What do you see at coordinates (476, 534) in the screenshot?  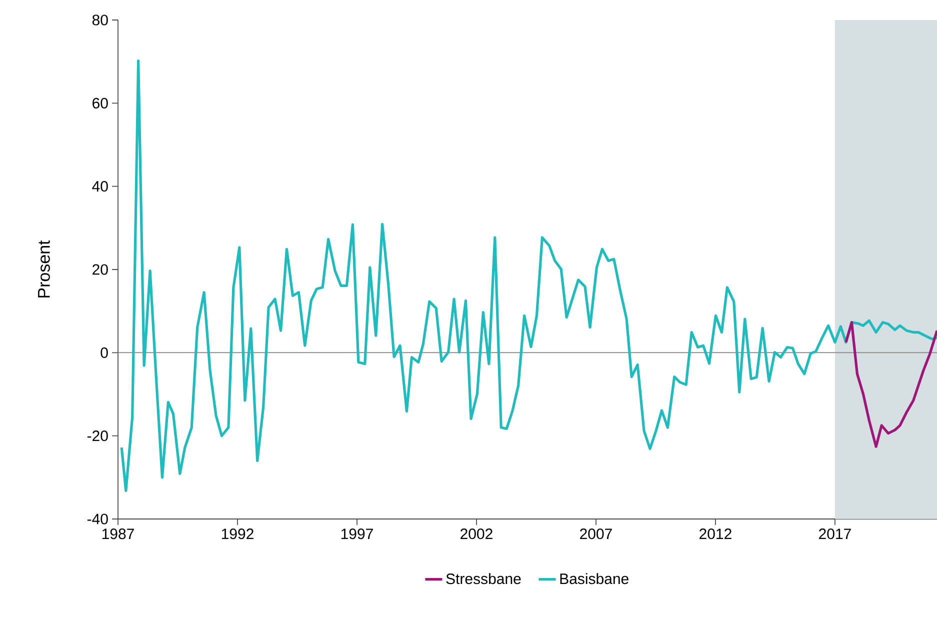 I see `x-tick-label: 2002` at bounding box center [476, 534].